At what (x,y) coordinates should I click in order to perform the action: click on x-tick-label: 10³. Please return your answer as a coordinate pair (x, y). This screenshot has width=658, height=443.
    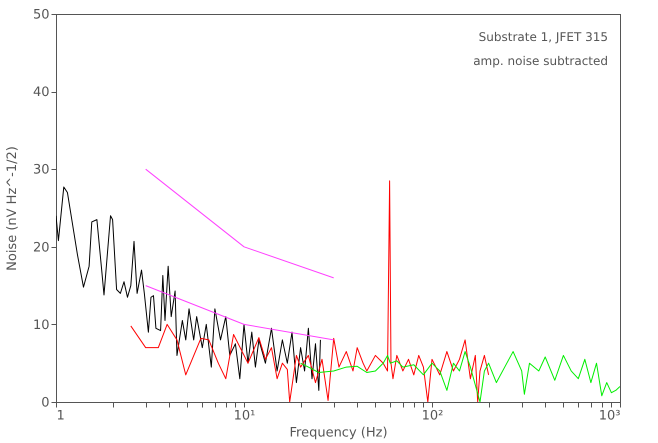
    Looking at the image, I should click on (609, 416).